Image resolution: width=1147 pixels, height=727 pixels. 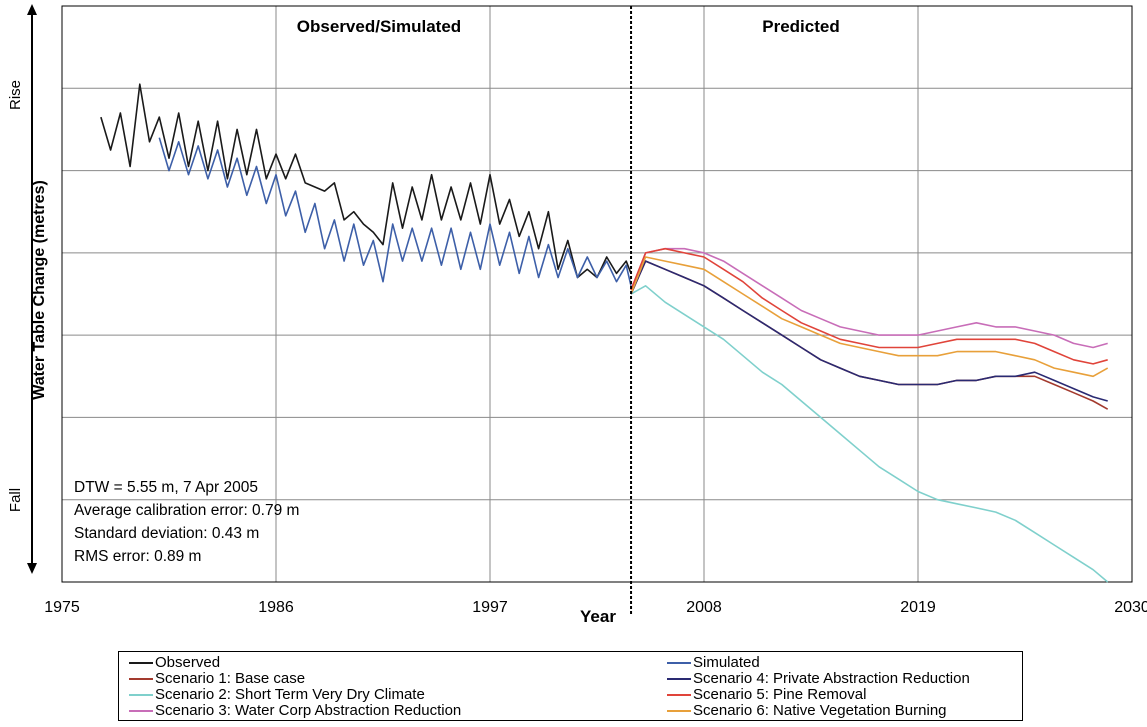 What do you see at coordinates (598, 616) in the screenshot?
I see `x-axis-label: Year` at bounding box center [598, 616].